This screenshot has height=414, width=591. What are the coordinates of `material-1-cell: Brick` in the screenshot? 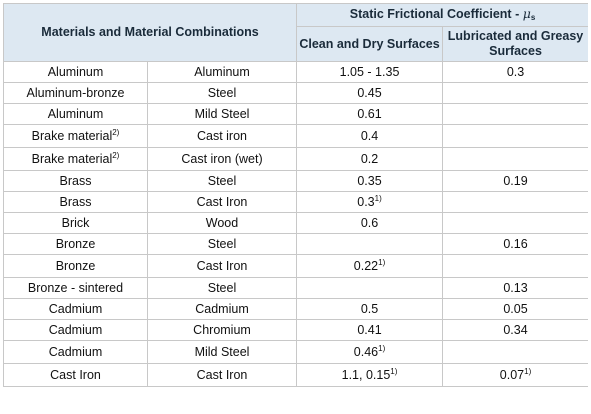 It's located at (75, 223).